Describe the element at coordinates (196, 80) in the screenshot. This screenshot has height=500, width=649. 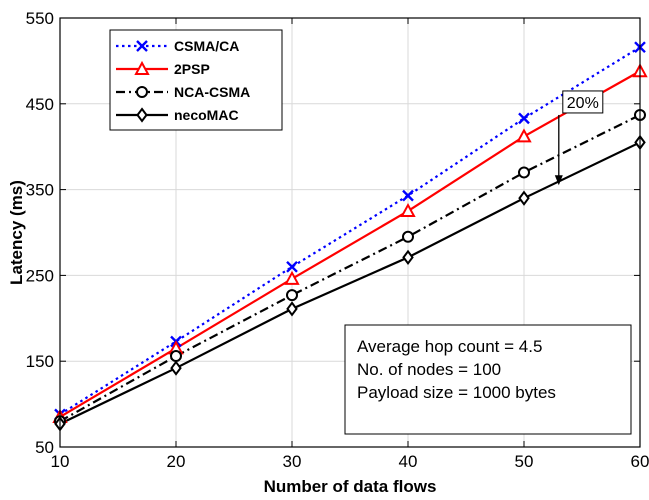
I see `legend: CSMA/CA 2PSP NCA-CSMA necoMAC` at that location.